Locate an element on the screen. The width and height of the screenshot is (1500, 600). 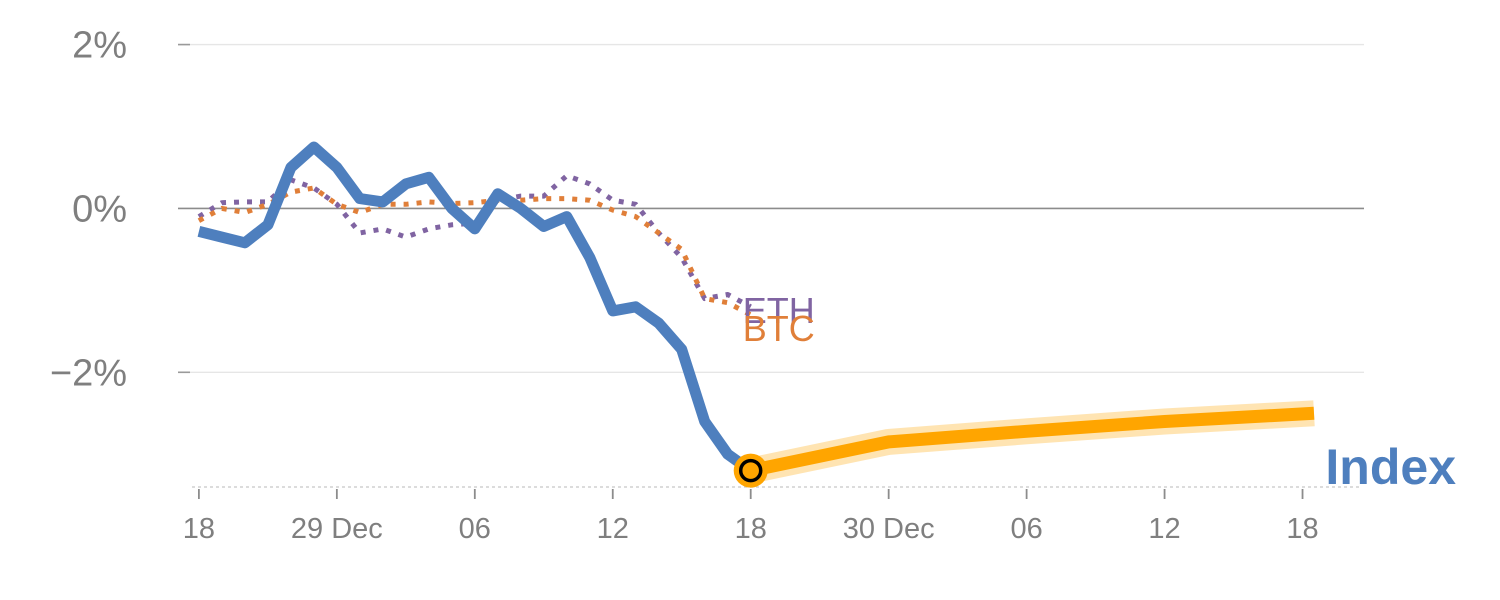
y-tick-label: −2% is located at coordinates (88, 373).